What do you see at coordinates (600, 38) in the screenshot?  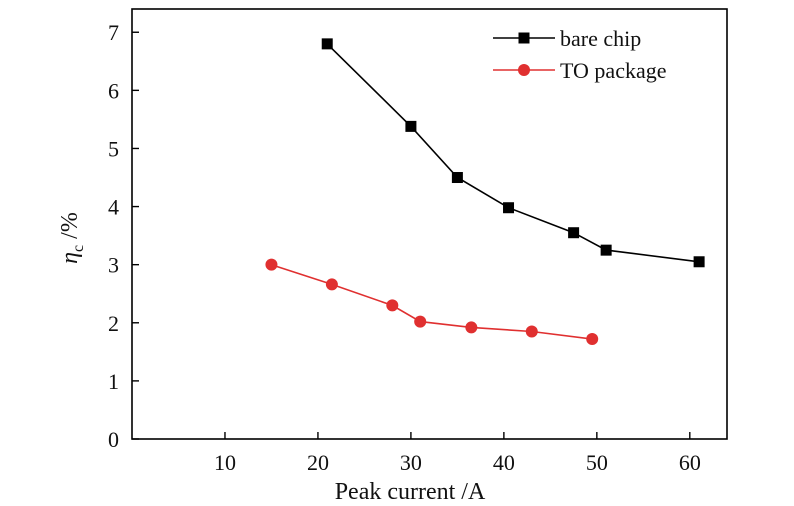 I see `legend-label: bare chip` at bounding box center [600, 38].